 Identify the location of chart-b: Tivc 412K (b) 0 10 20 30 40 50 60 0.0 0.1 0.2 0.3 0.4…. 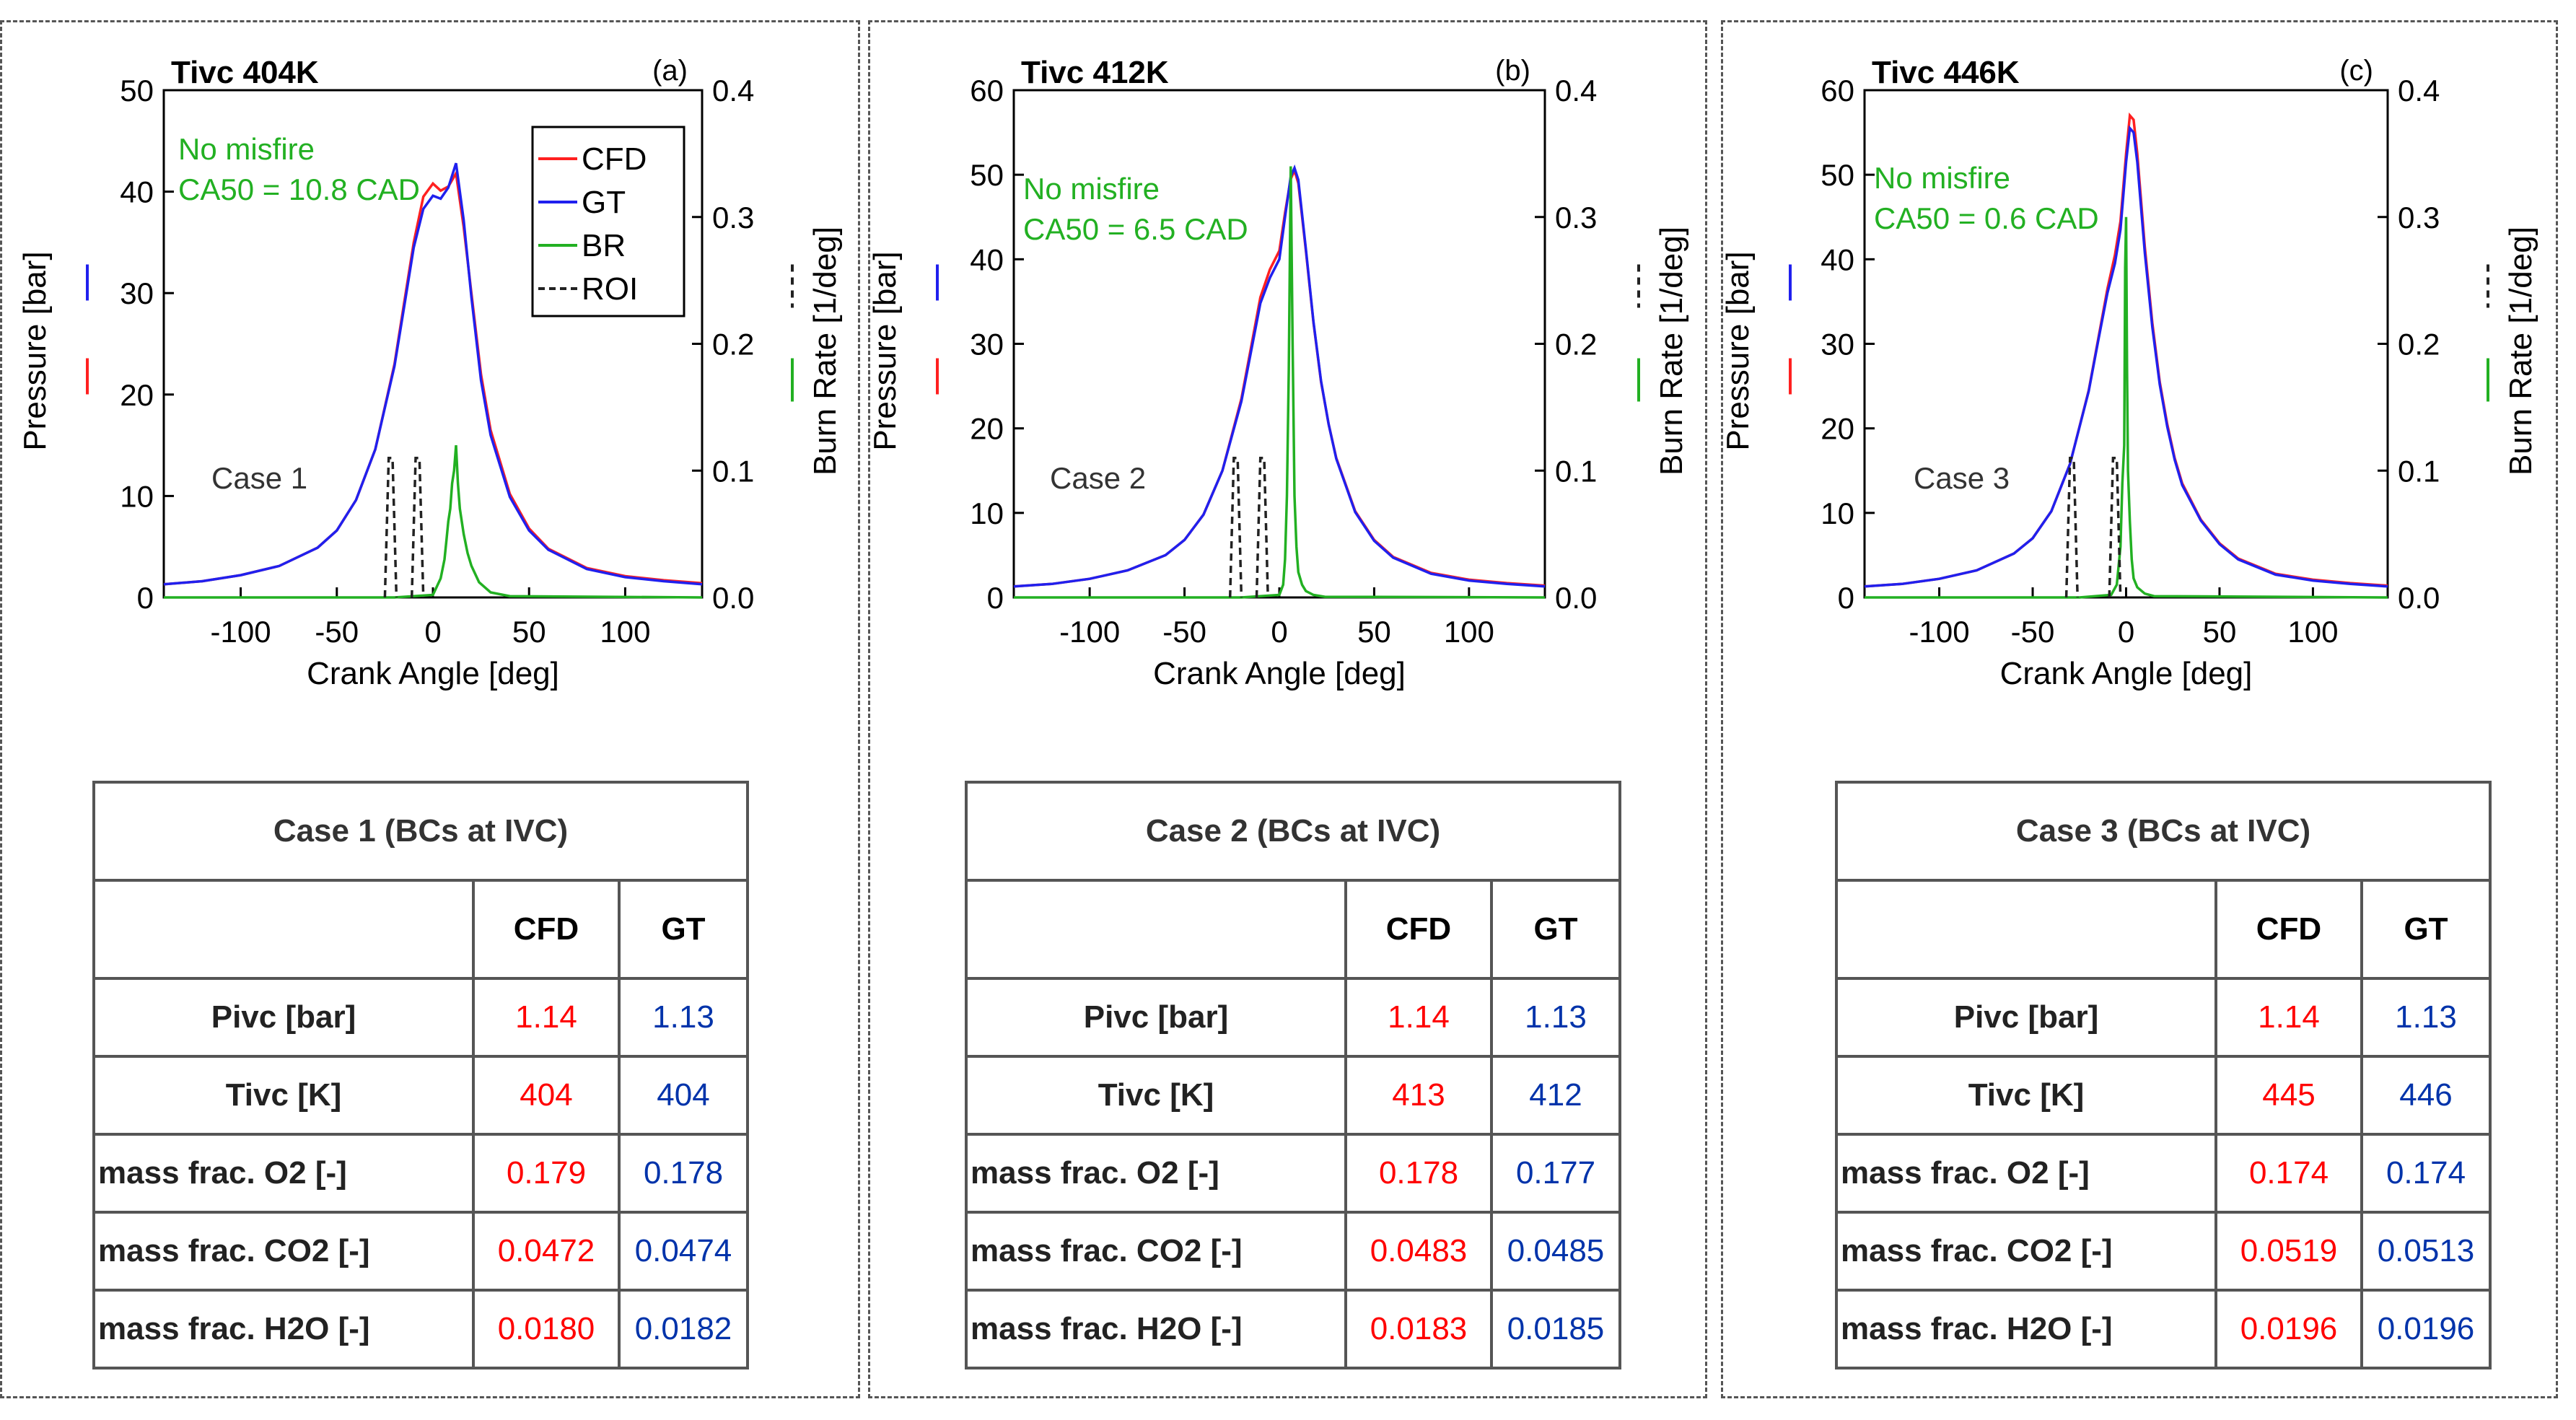
(1279, 373).